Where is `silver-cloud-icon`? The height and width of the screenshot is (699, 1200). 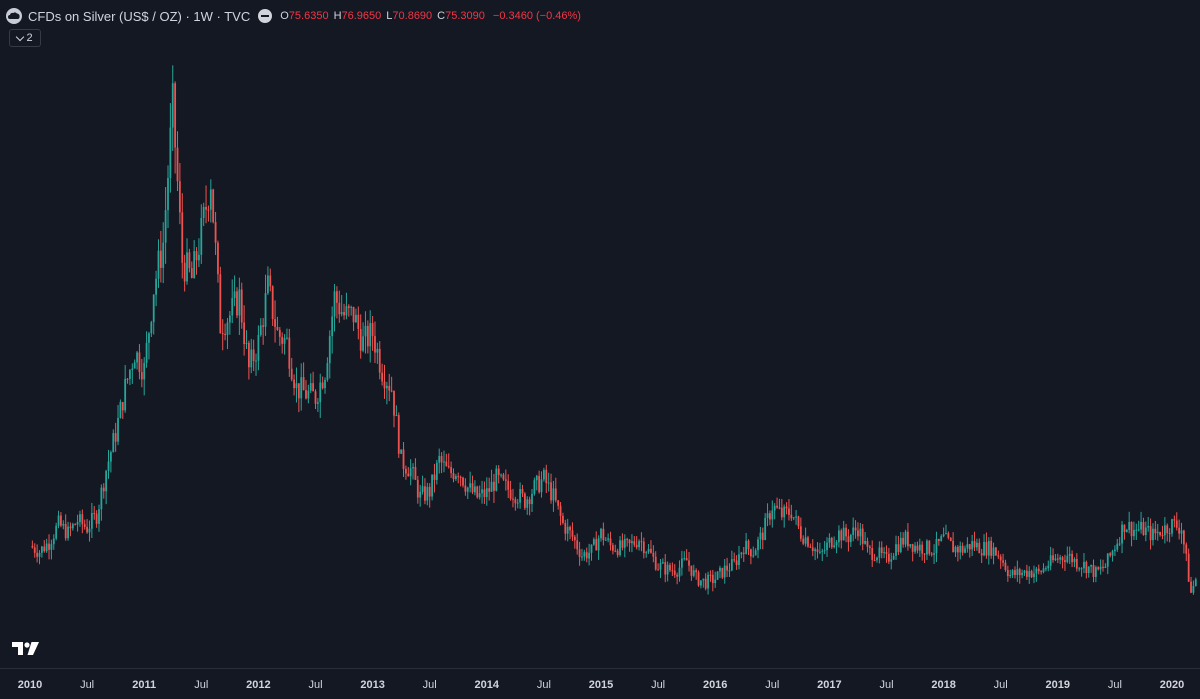 silver-cloud-icon is located at coordinates (14, 16).